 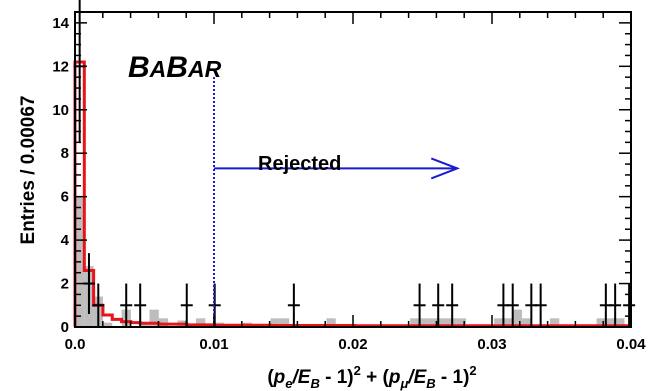 What do you see at coordinates (371, 377) in the screenshot?
I see `x-axis-title: (pe/EB - 1)2 + (pμ/EB - 1)2` at bounding box center [371, 377].